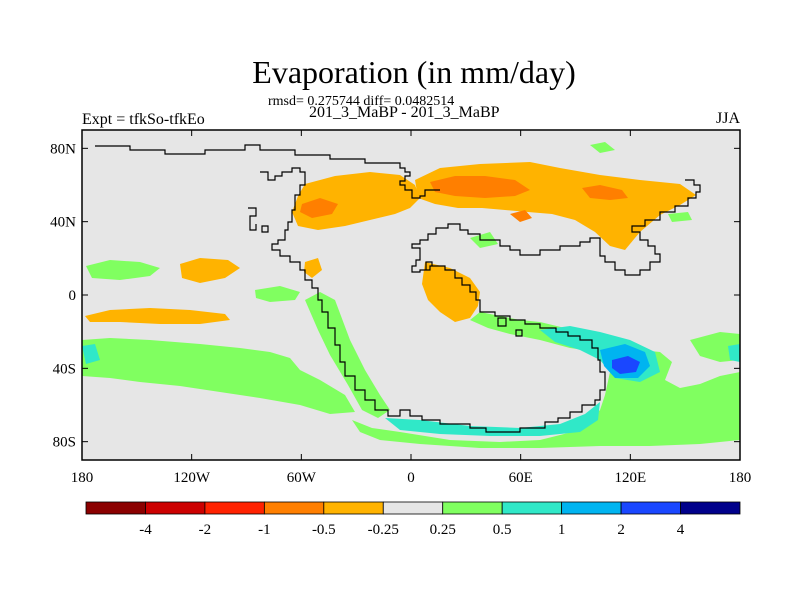  What do you see at coordinates (680, 217) in the screenshot?
I see `anomaly-pacific-patch` at bounding box center [680, 217].